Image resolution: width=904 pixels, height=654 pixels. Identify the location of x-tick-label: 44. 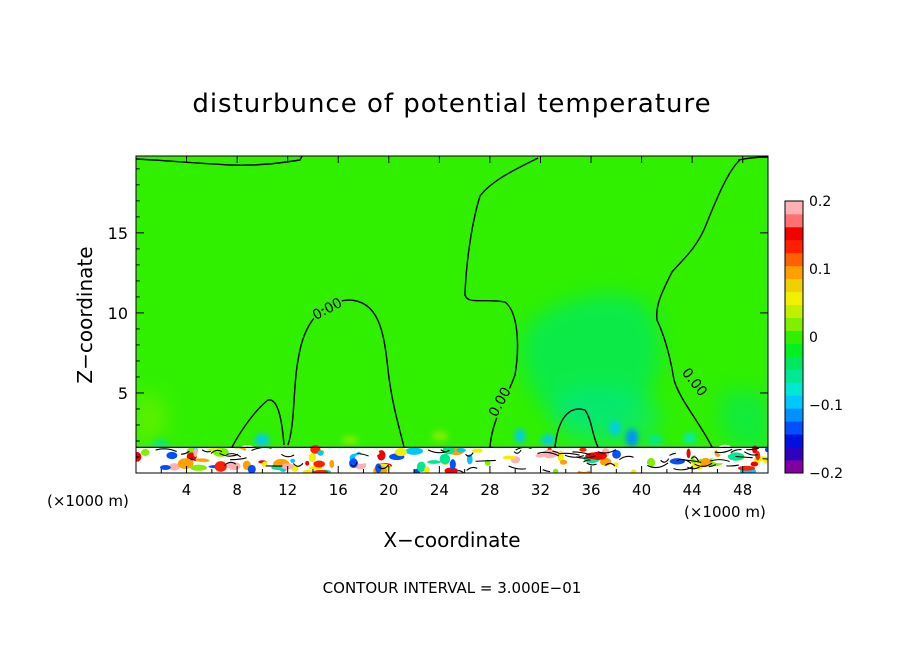
(692, 490).